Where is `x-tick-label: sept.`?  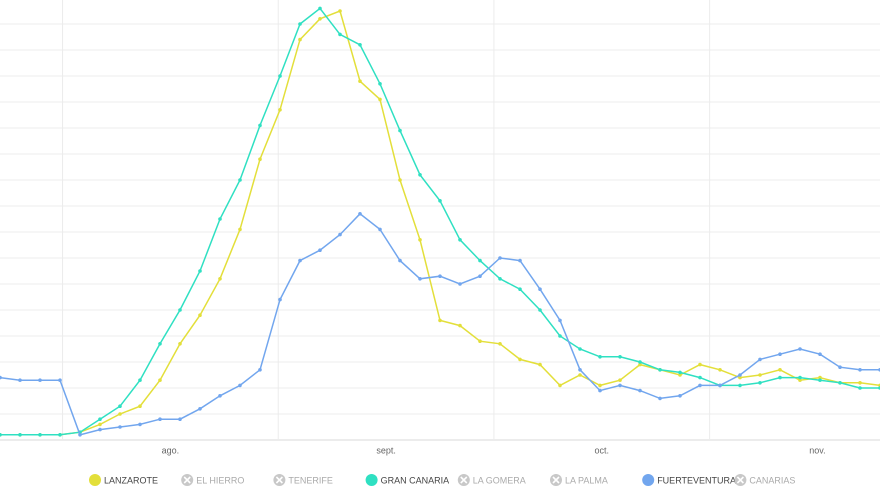 x-tick-label: sept. is located at coordinates (386, 450).